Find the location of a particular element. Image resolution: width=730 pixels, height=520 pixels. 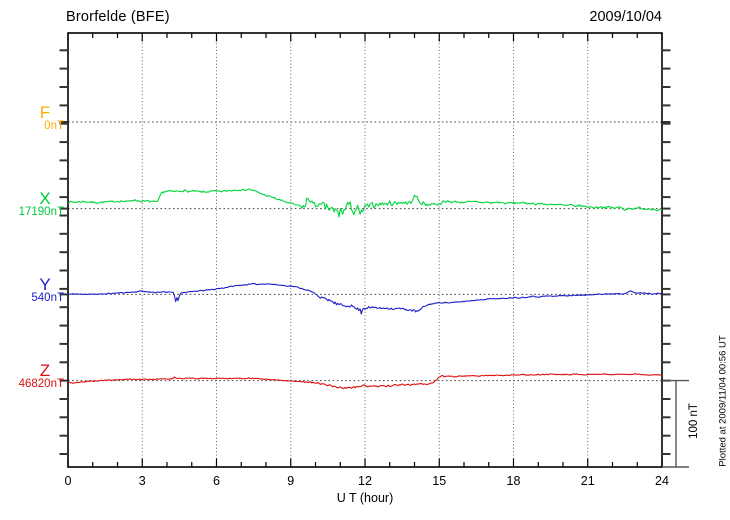

component-basevalue-X: 17190nT is located at coordinates (41, 212).